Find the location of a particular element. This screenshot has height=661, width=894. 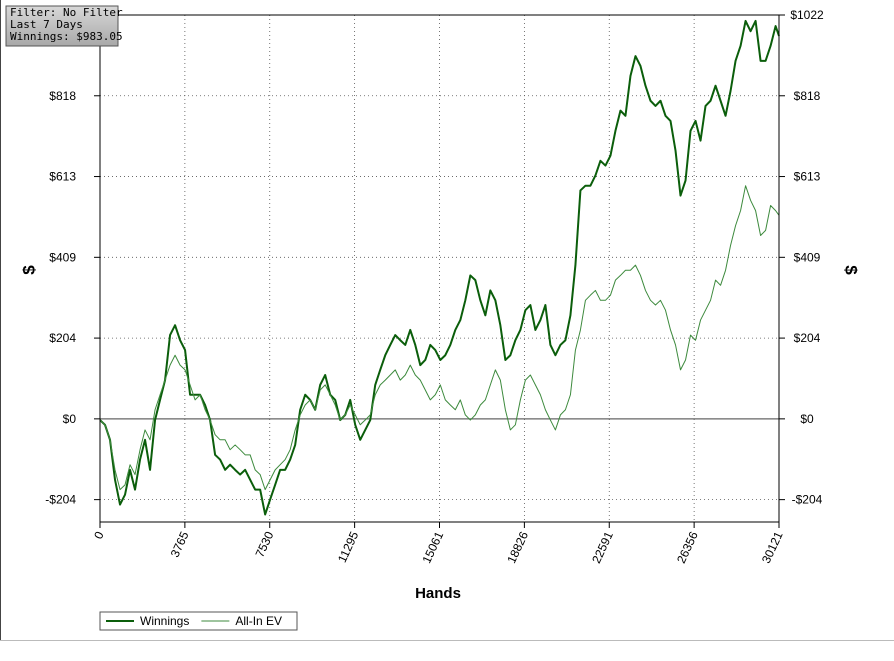

info-box-frame is located at coordinates (62, 26).